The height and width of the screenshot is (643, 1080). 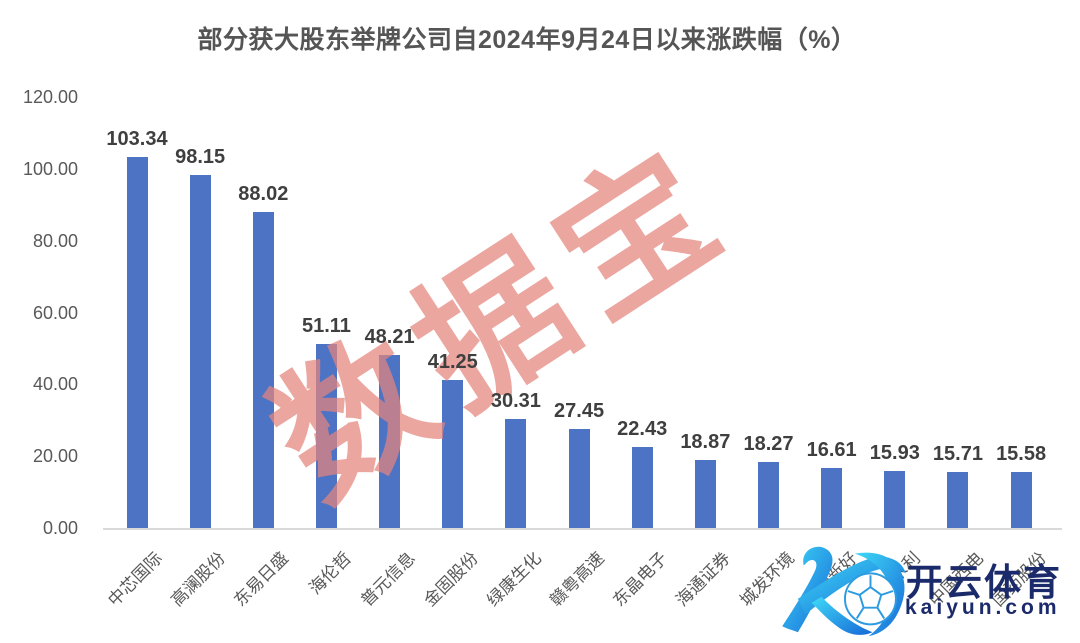 I want to click on bar-value-label: 103.34, so click(x=137, y=138).